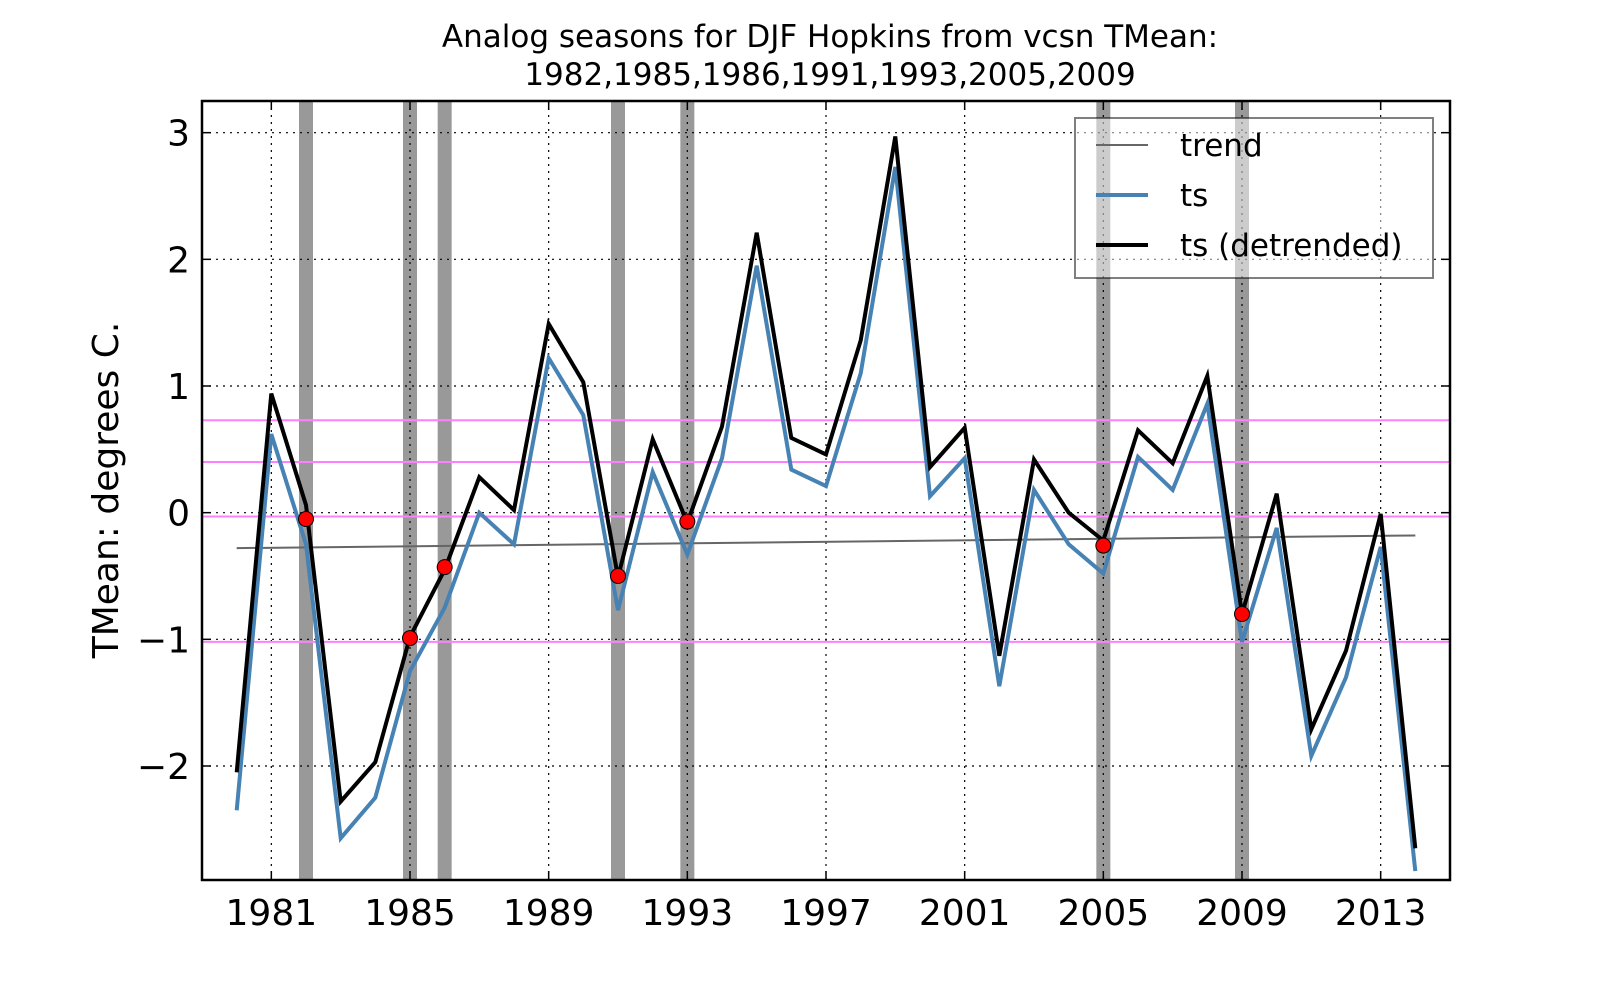 The width and height of the screenshot is (1600, 1000). I want to click on x-tick-label-1993: 1993, so click(688, 913).